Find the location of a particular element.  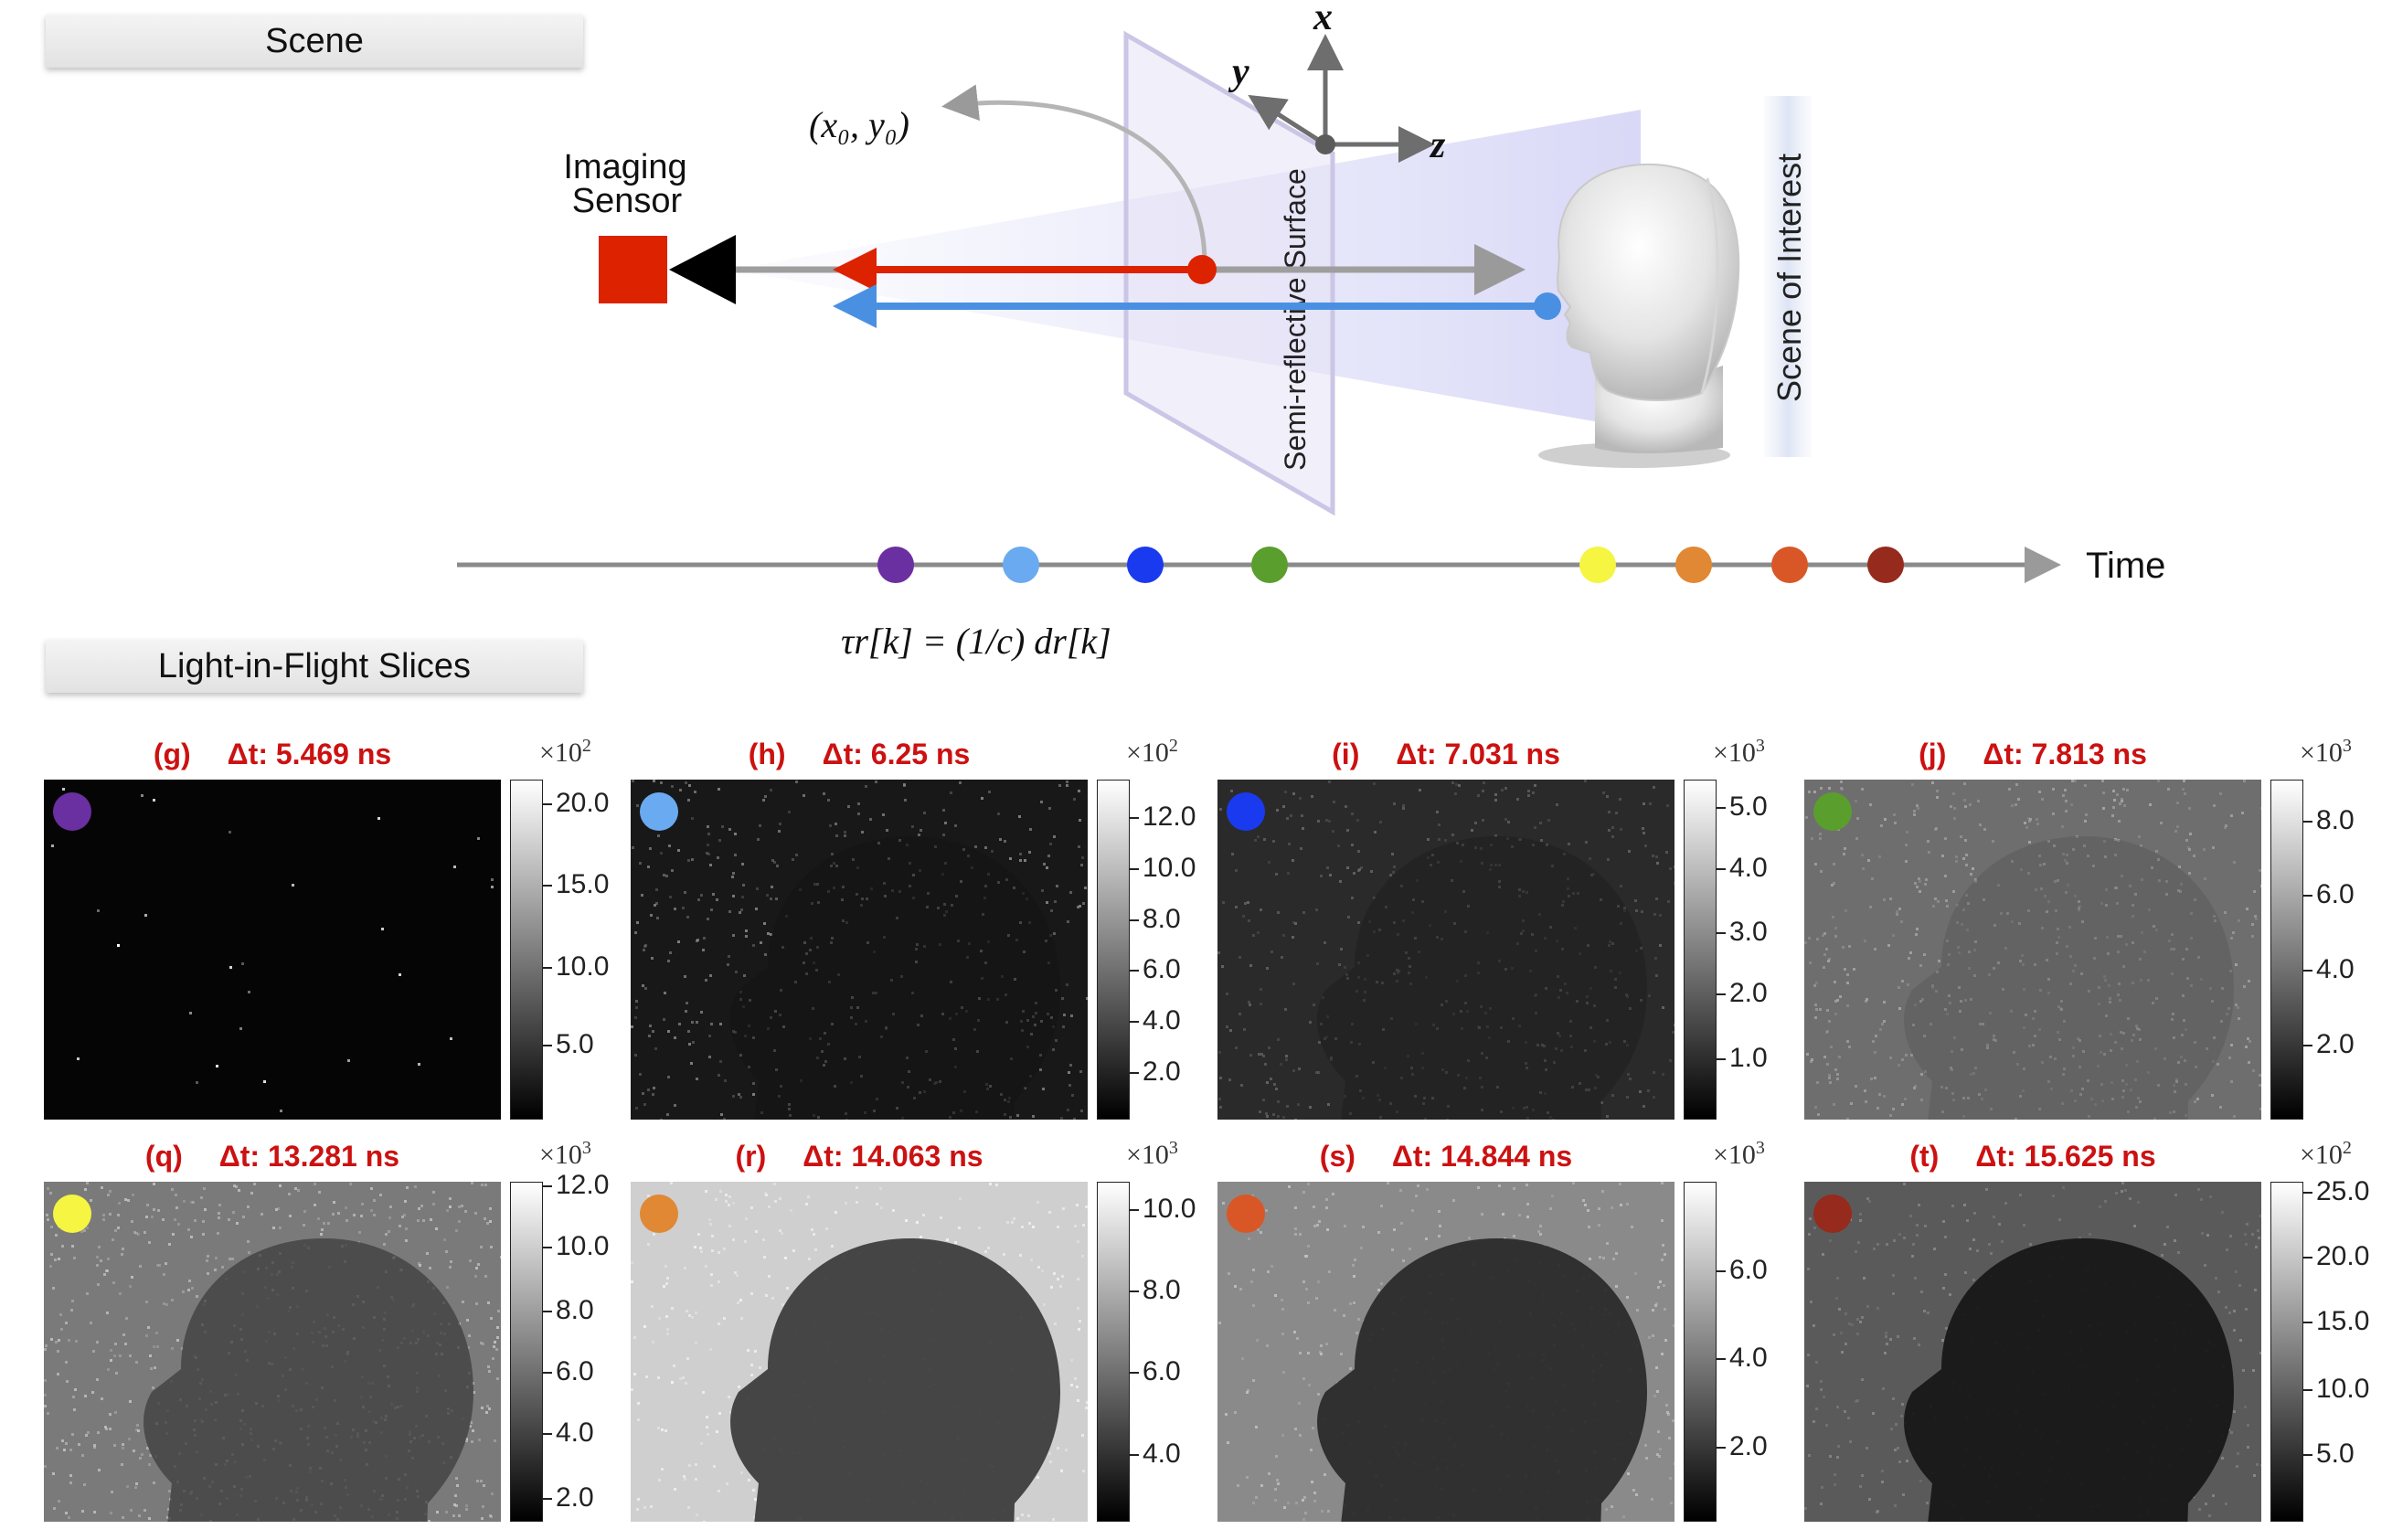

panel-letter: (s) is located at coordinates (1337, 1156).